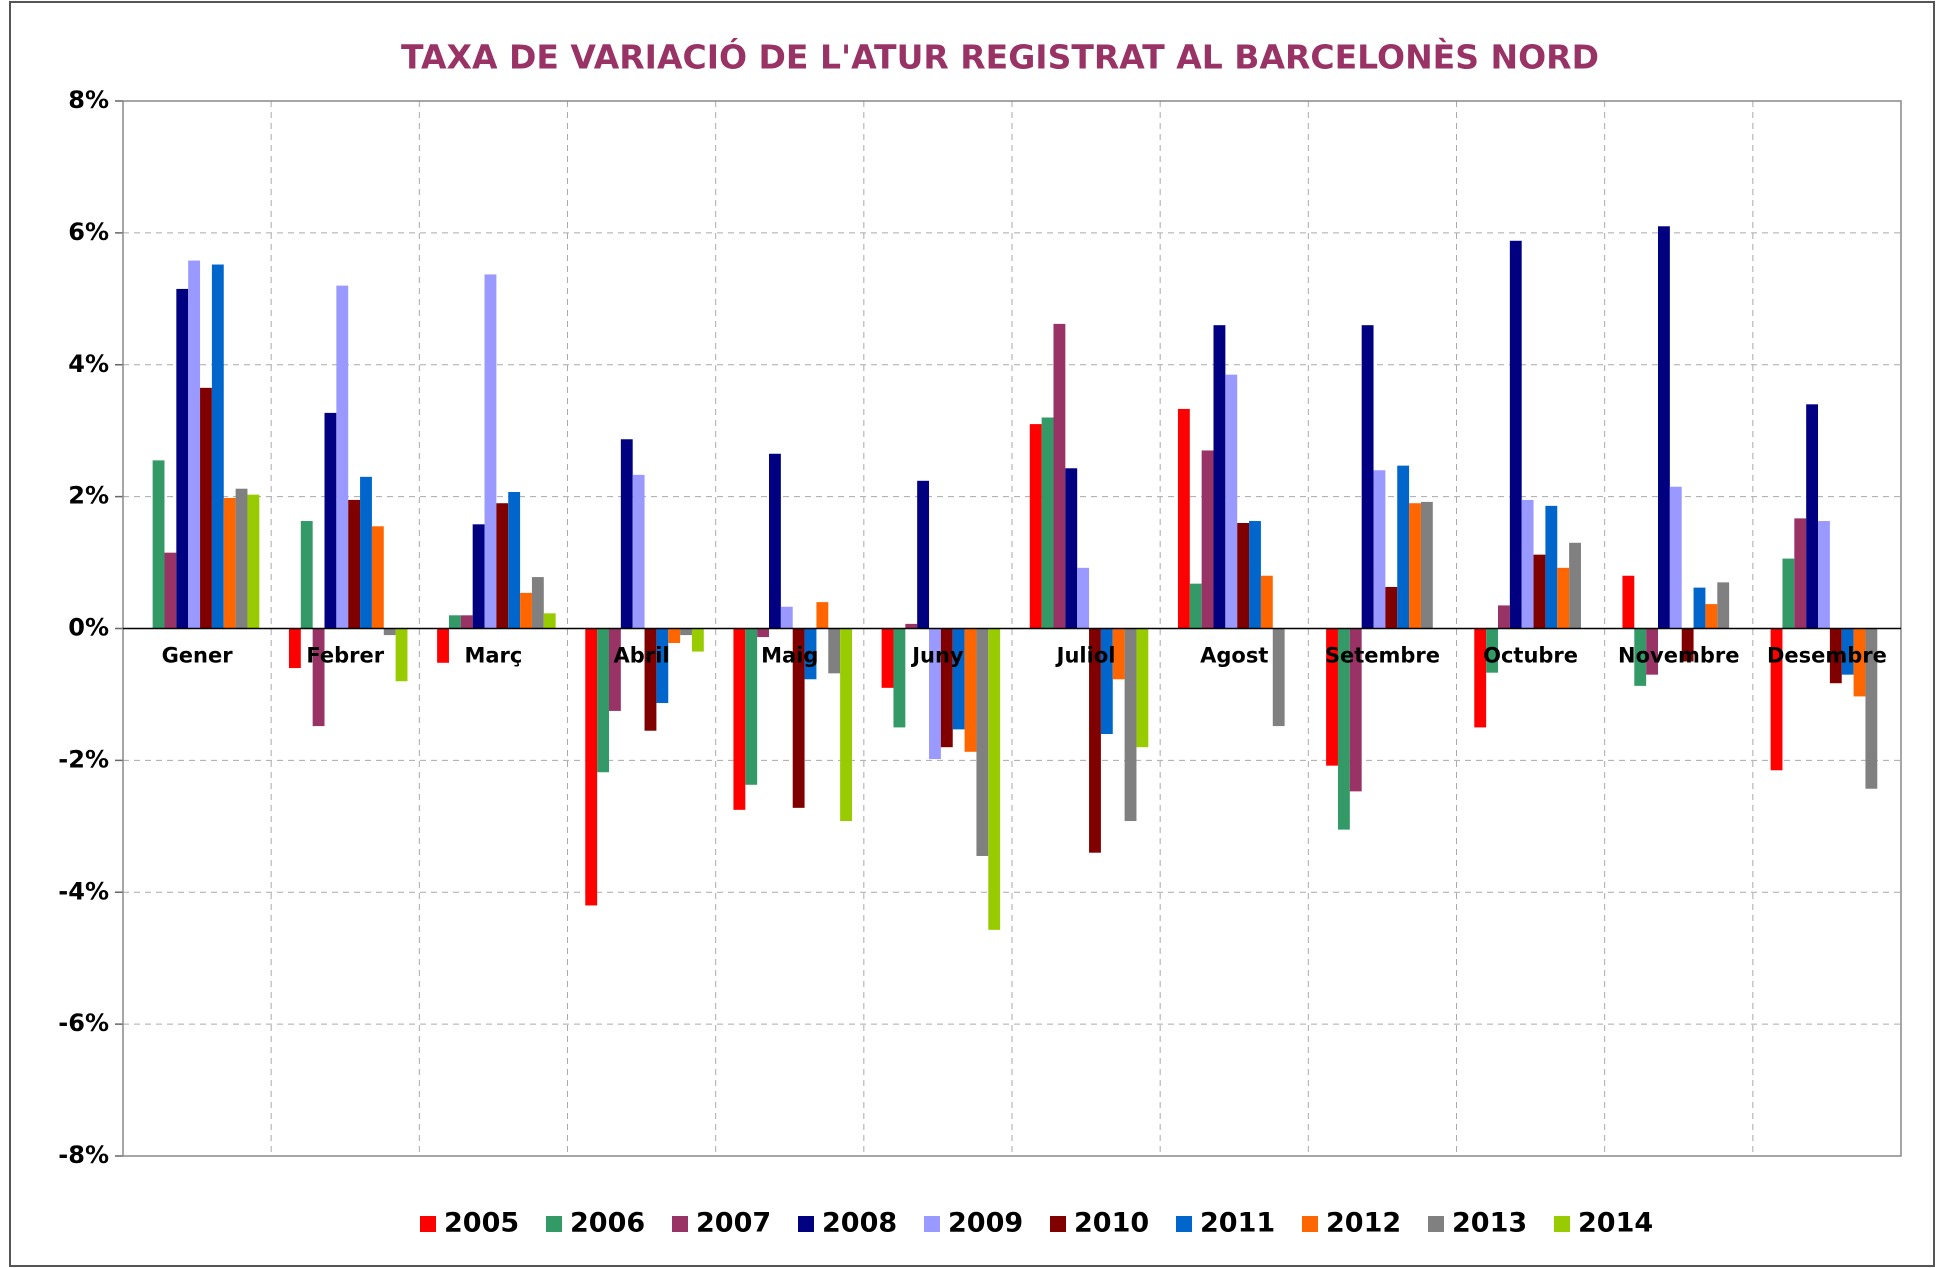 Image resolution: width=1936 pixels, height=1268 pixels. I want to click on x-tick-label: Juliol, so click(1085, 656).